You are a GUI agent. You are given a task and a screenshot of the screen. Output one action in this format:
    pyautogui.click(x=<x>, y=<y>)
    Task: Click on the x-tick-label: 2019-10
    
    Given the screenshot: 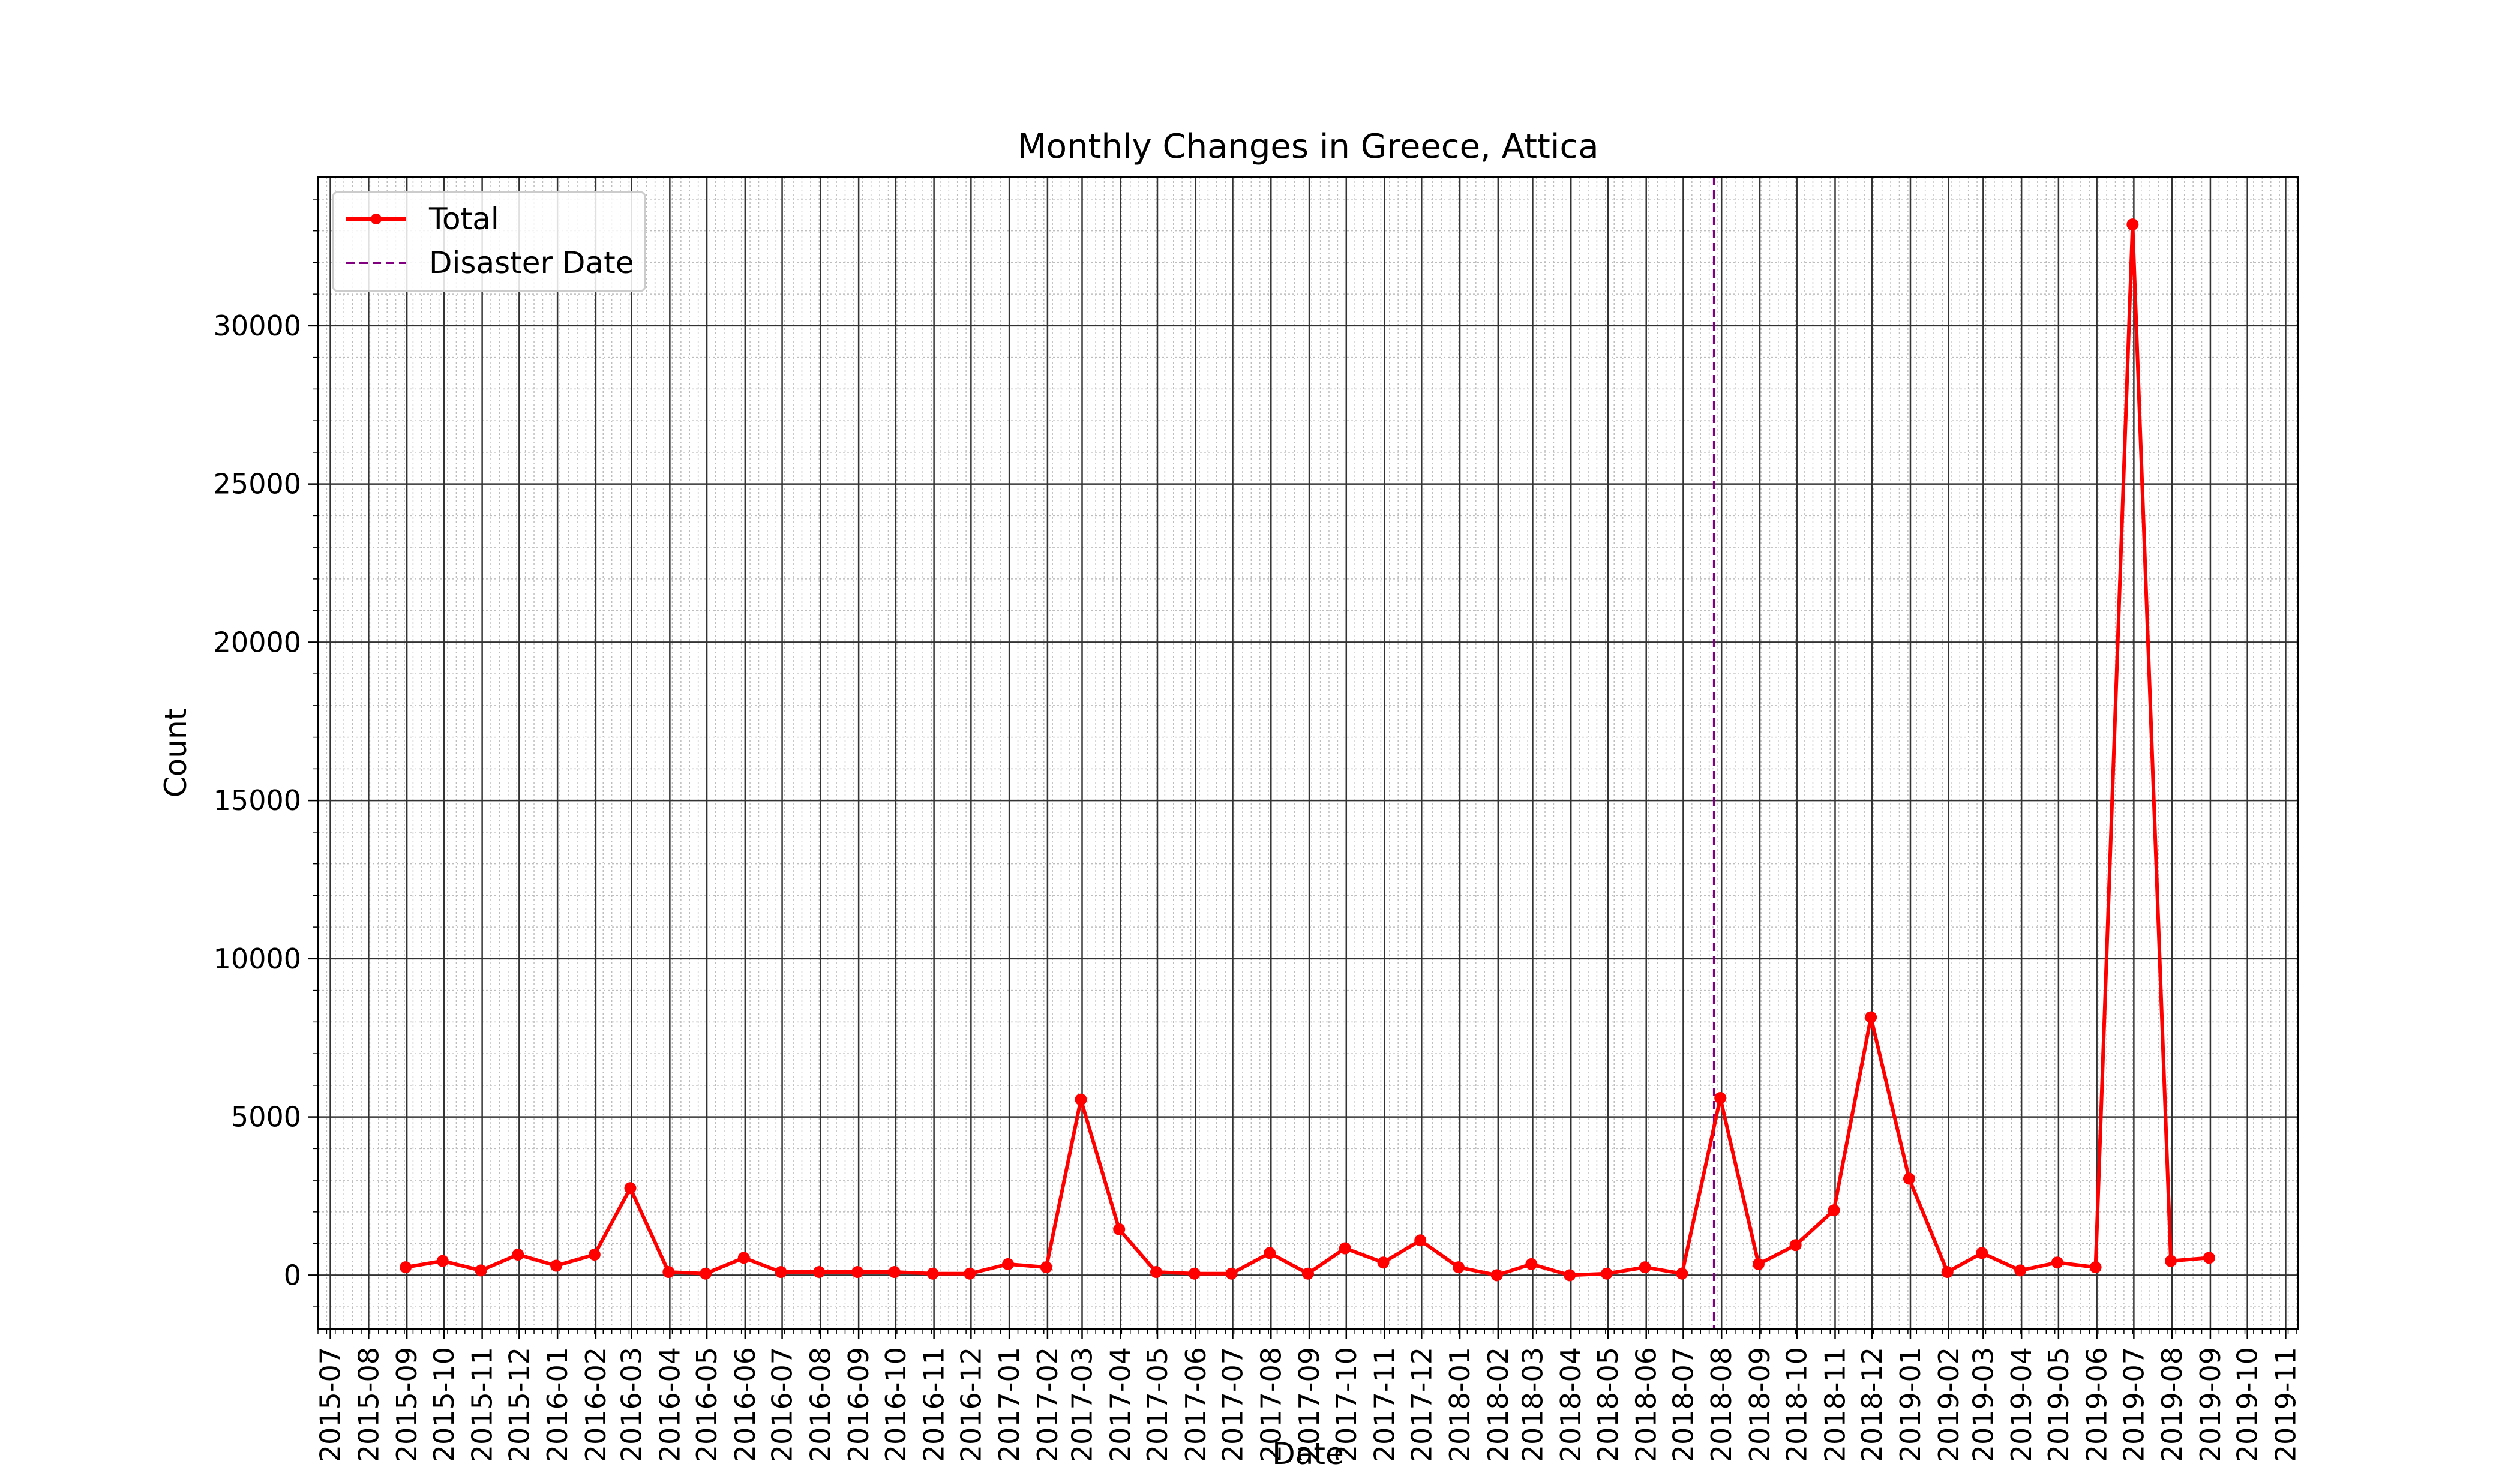 What is the action you would take?
    pyautogui.click(x=2247, y=1404)
    